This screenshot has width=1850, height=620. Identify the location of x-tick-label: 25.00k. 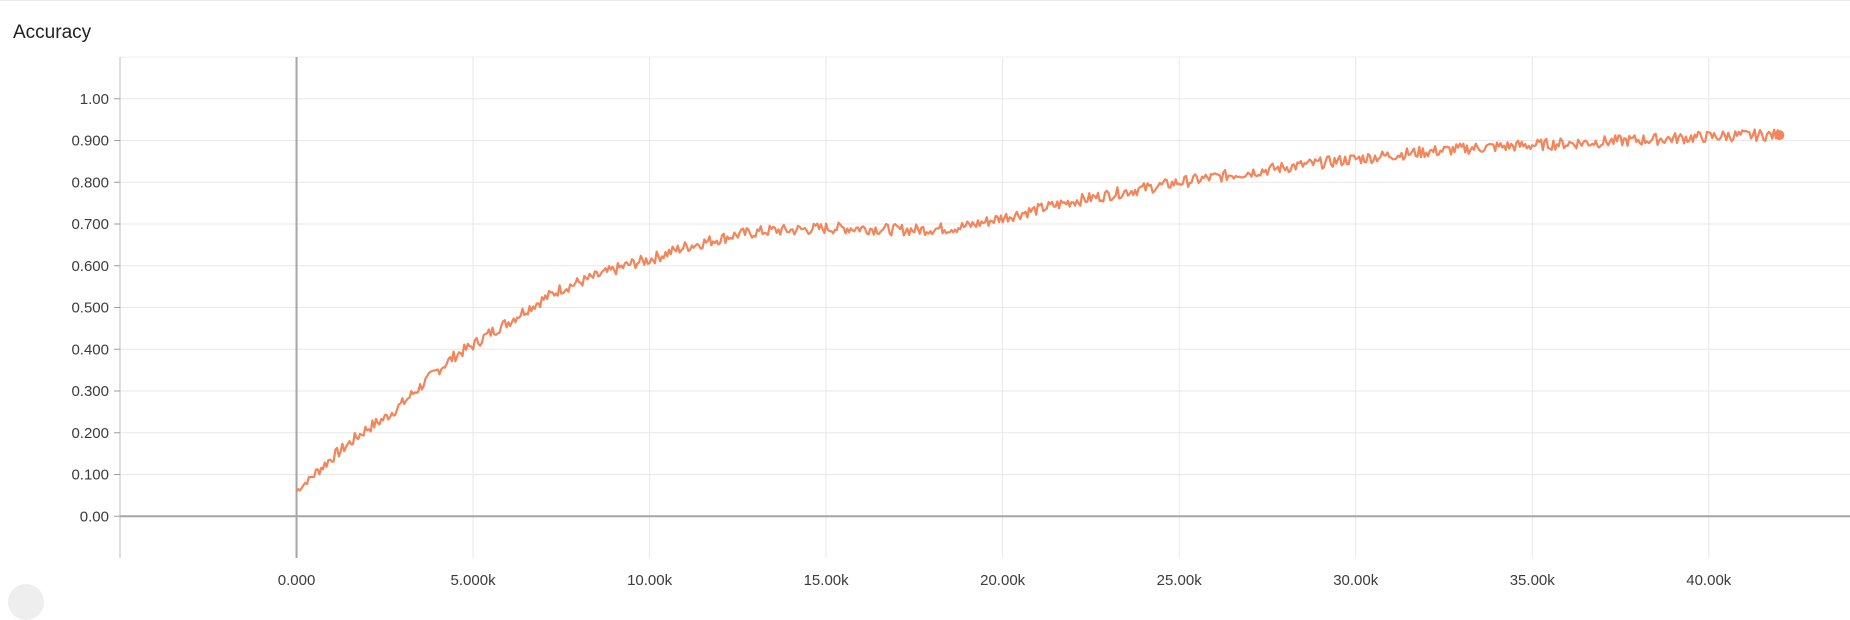
(1180, 580).